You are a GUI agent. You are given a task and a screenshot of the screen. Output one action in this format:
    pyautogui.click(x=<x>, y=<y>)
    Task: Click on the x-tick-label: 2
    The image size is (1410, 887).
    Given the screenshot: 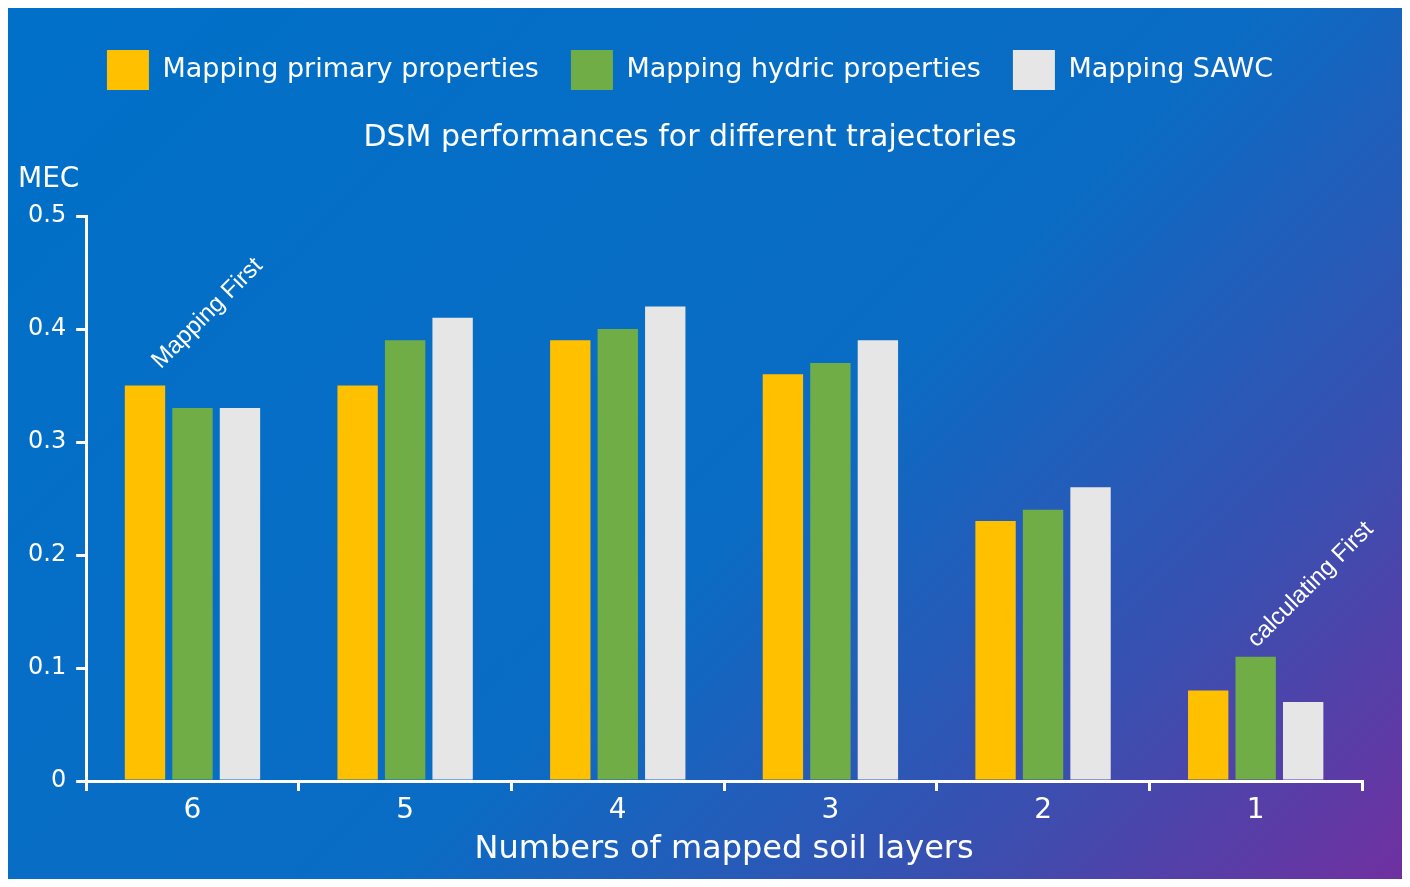 What is the action you would take?
    pyautogui.click(x=1043, y=809)
    